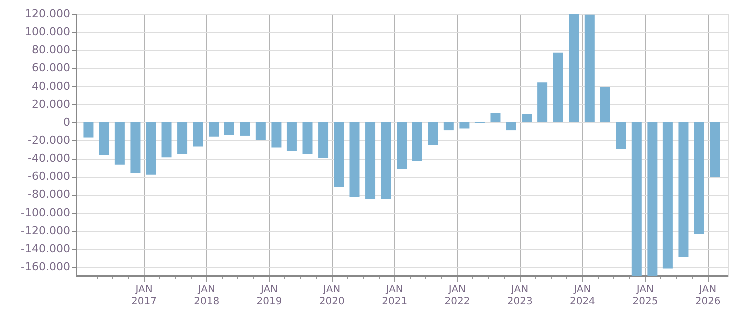 The height and width of the screenshot is (313, 751). Describe the element at coordinates (49, 195) in the screenshot. I see `y-tick-label: -80.000` at that location.